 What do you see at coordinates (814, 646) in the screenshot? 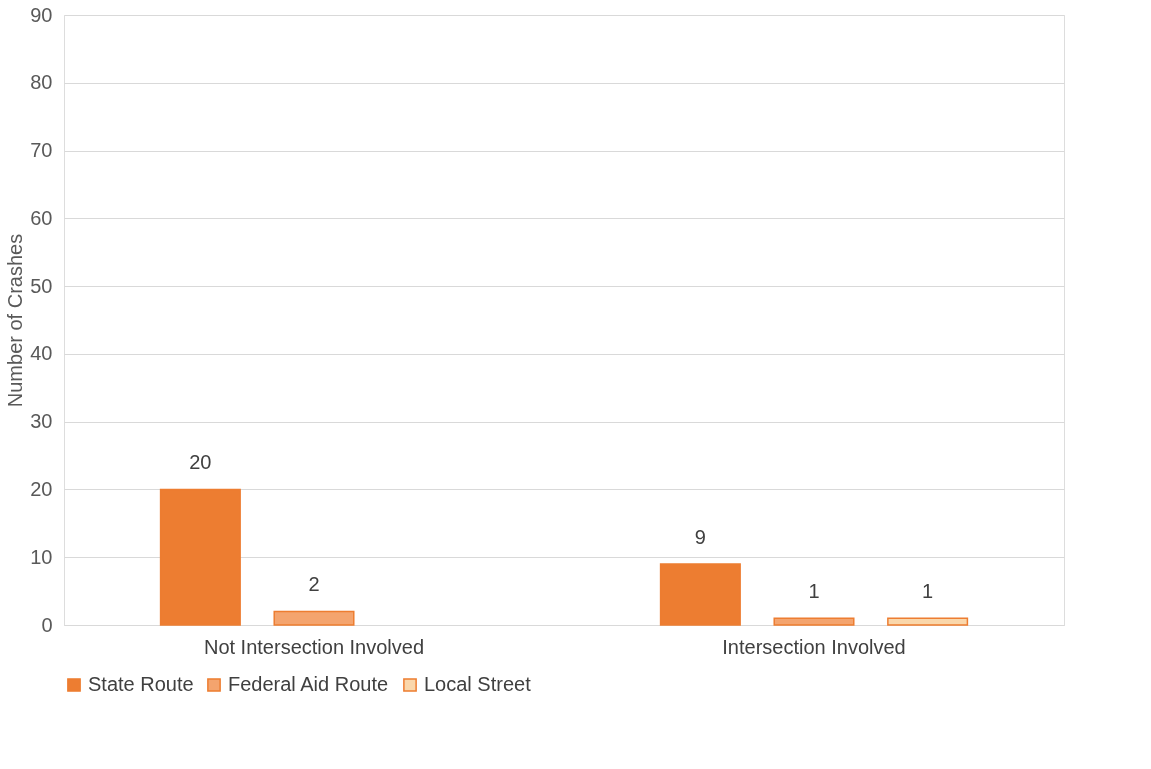
I see `x-tick-label: Intersection Involved` at bounding box center [814, 646].